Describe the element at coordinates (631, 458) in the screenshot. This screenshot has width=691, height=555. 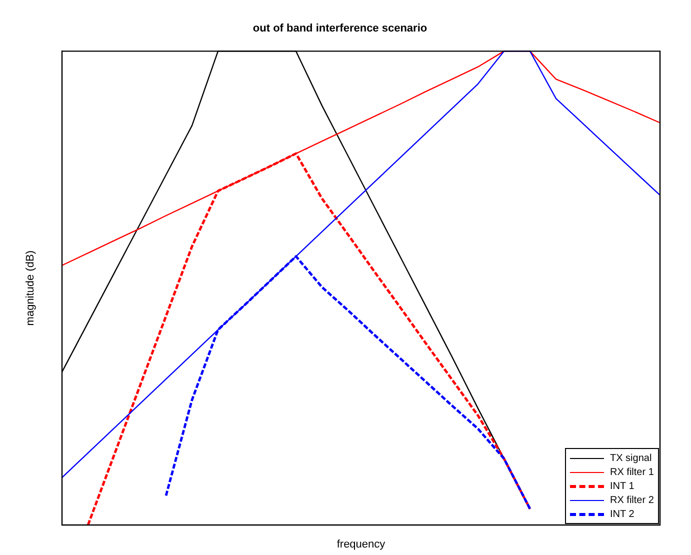
I see `legend-label: TX signal` at that location.